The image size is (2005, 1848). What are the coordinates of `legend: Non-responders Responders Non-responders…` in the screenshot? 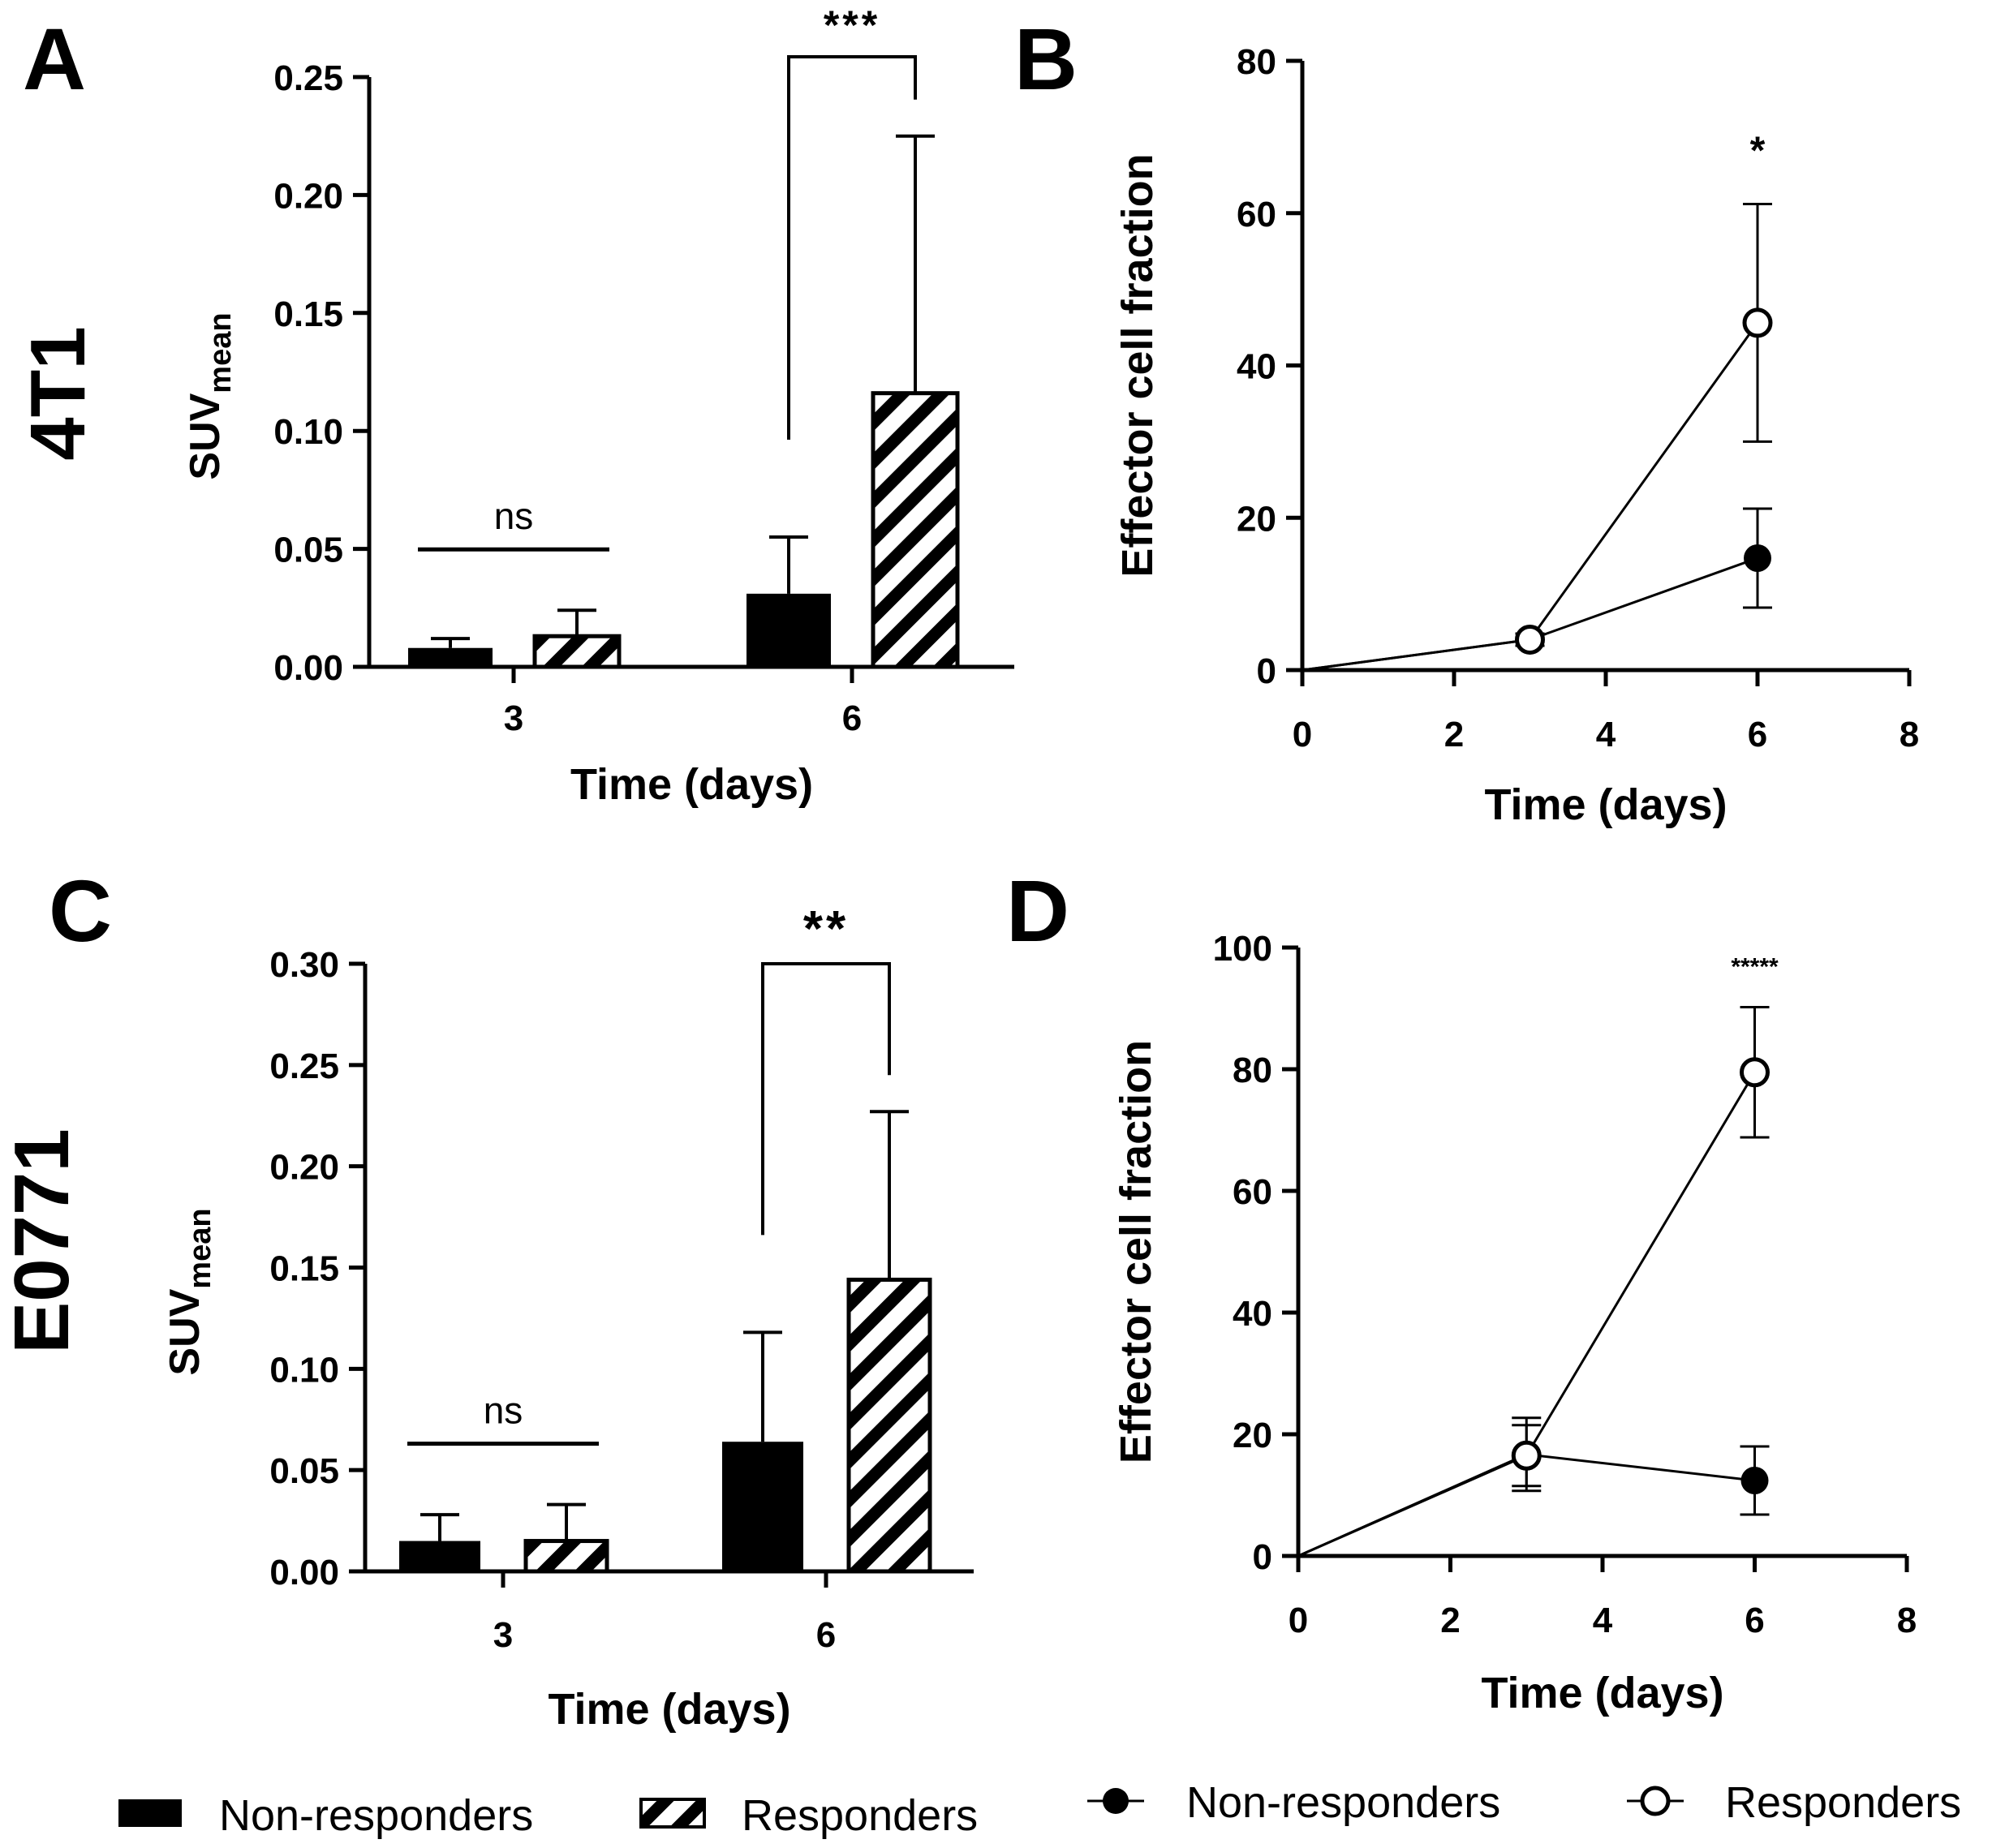 It's located at (1039, 1809).